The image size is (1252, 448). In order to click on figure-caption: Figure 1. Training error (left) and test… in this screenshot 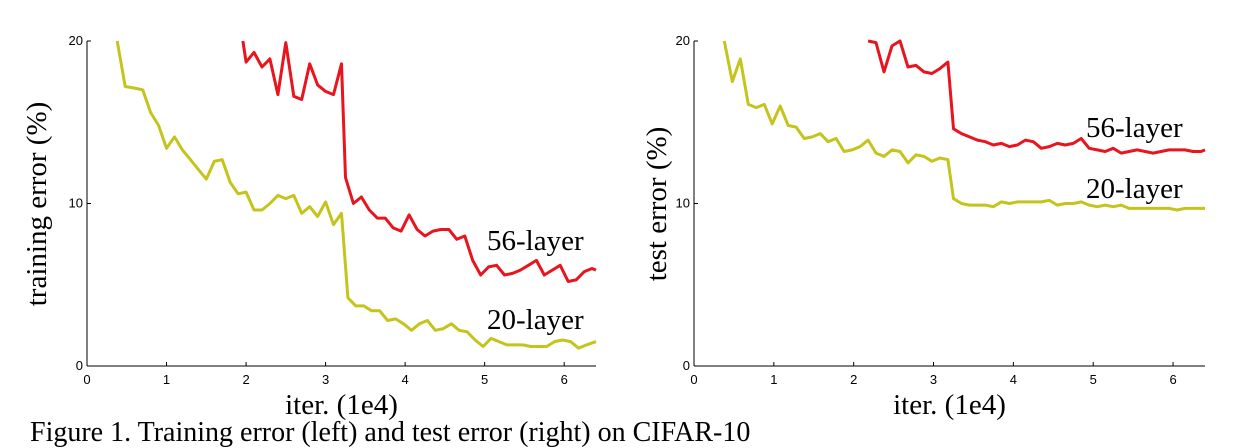, I will do `click(390, 432)`.